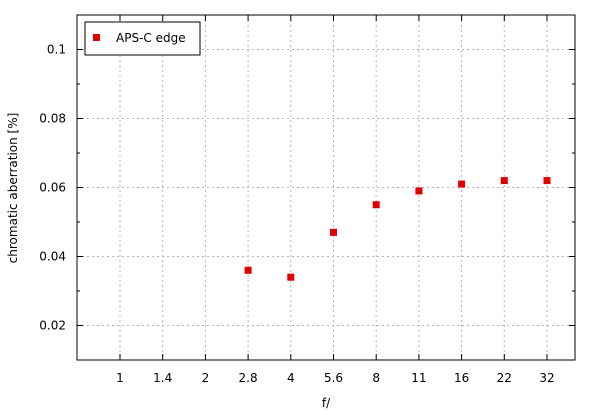 Image resolution: width=600 pixels, height=415 pixels. Describe the element at coordinates (56, 50) in the screenshot. I see `y-tick-label: 0.1` at that location.